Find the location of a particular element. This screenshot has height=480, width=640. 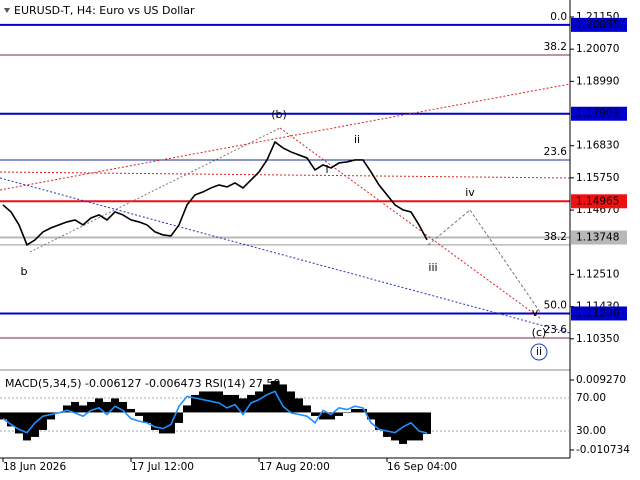

chart-header: EURUSD-T, H4: Euro vs US Dollar is located at coordinates (104, 10).